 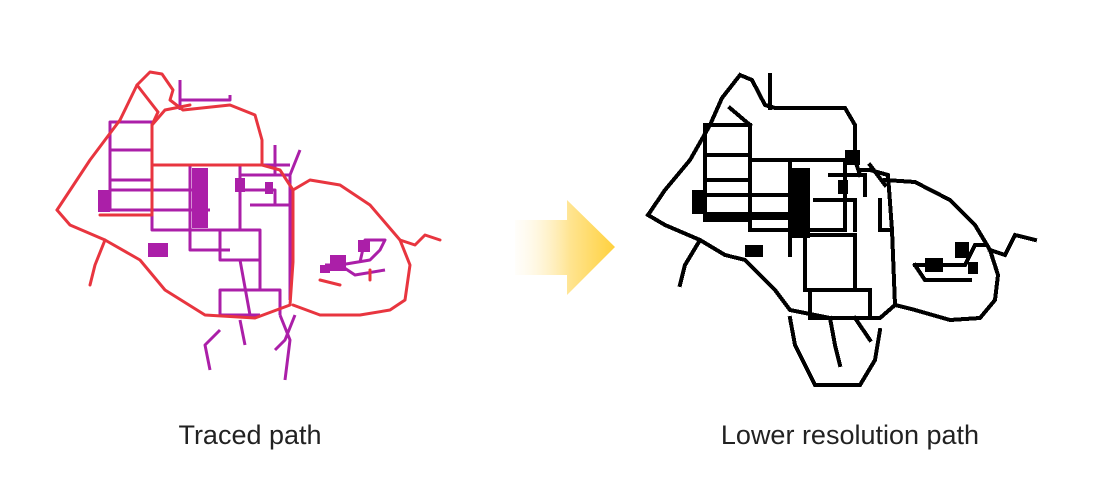 I want to click on right-arrow-icon, so click(x=567, y=247).